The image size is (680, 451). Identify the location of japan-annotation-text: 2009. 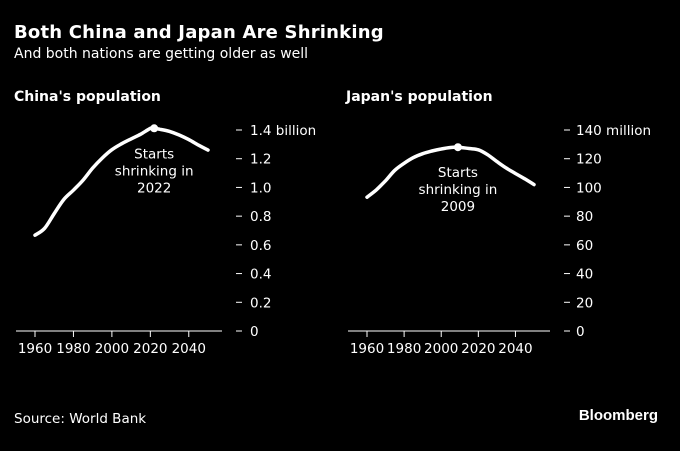
(458, 207).